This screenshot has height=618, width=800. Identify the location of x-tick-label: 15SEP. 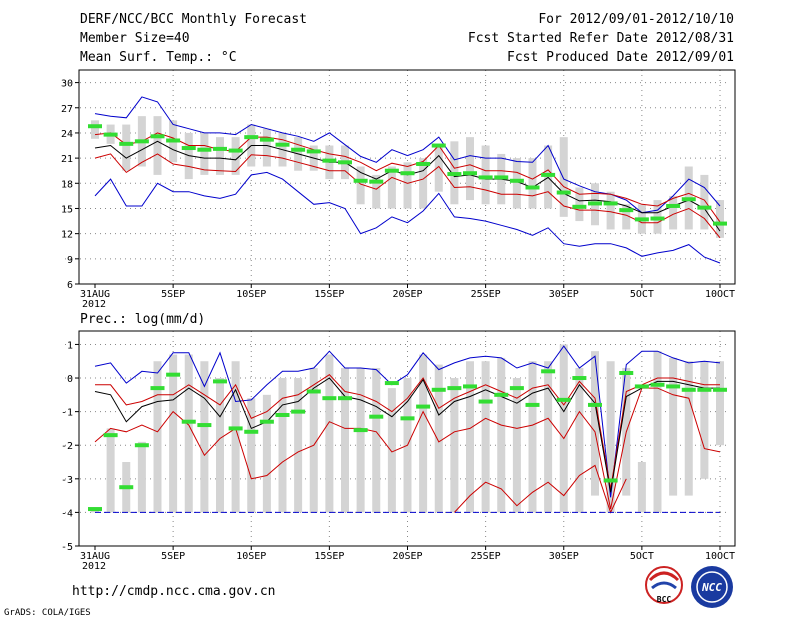
(329, 294).